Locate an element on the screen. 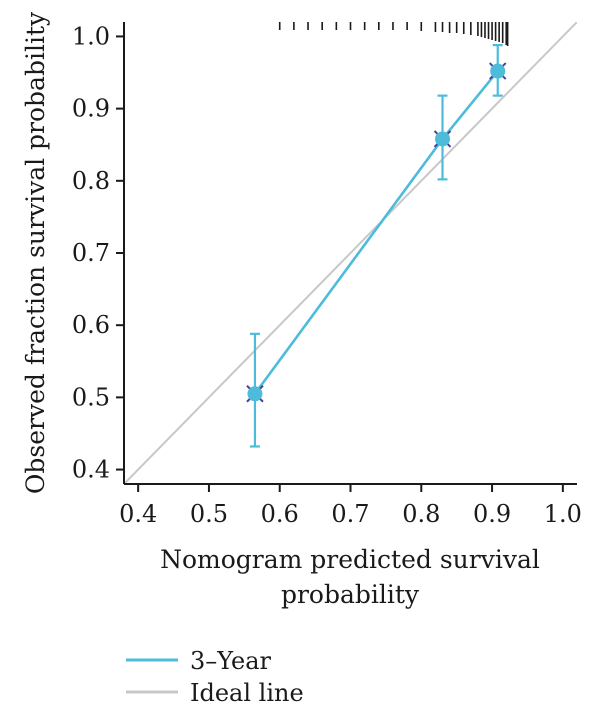 Image resolution: width=600 pixels, height=724 pixels. y-tick-label-5: 0.9 is located at coordinates (91, 109).